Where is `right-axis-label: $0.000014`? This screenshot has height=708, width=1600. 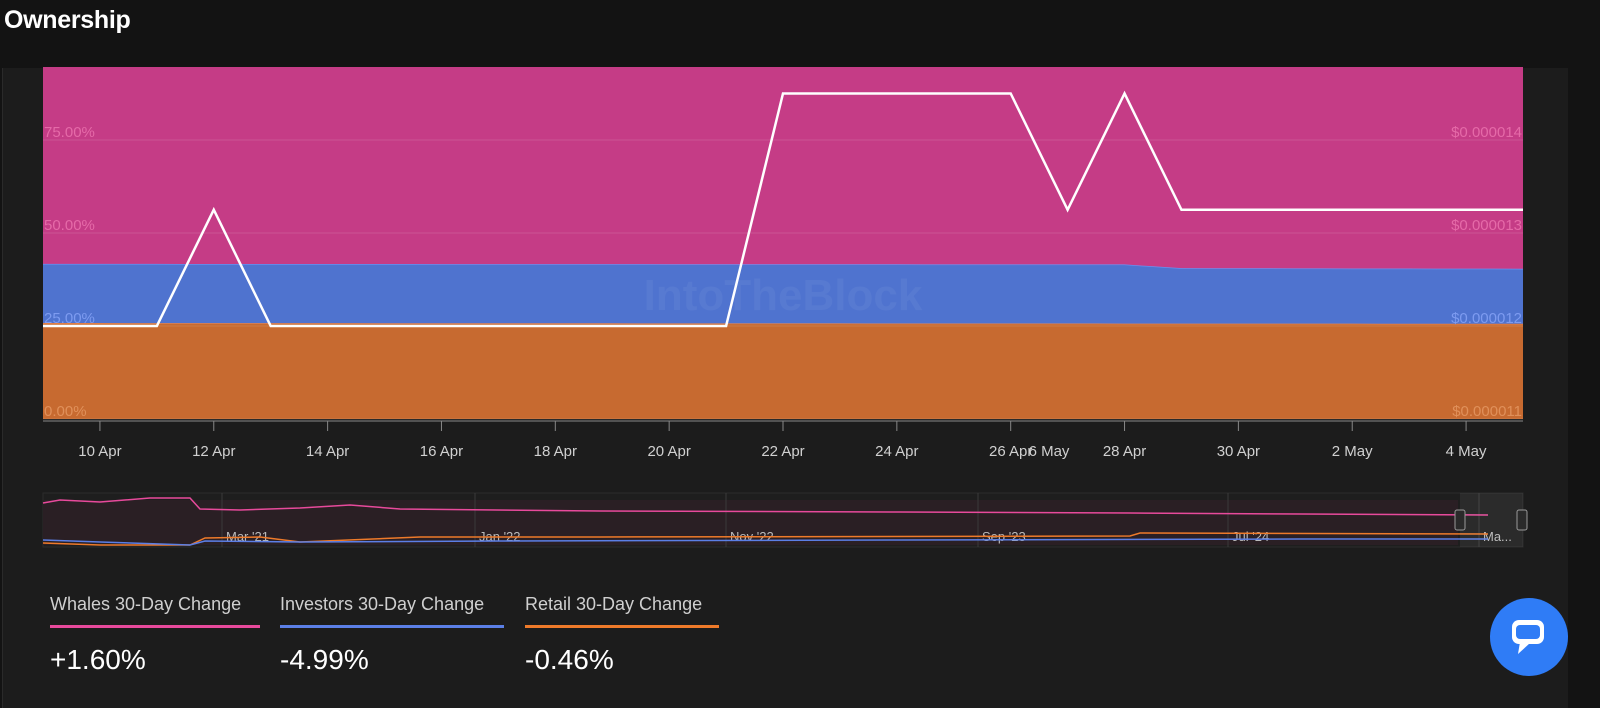
right-axis-label: $0.000014 is located at coordinates (1486, 132).